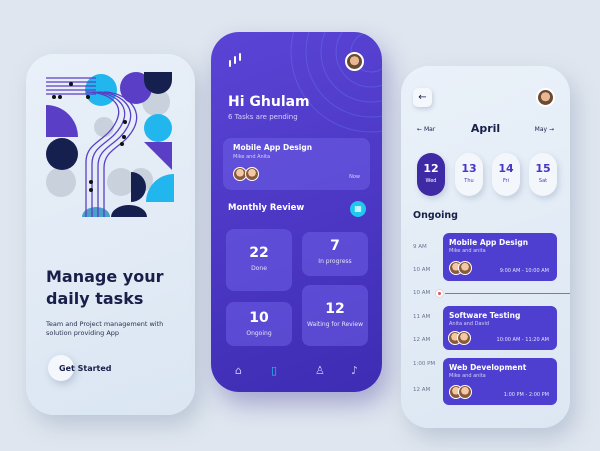 This screenshot has width=600, height=451. What do you see at coordinates (358, 209) in the screenshot?
I see `calendar-icon: ▦` at bounding box center [358, 209].